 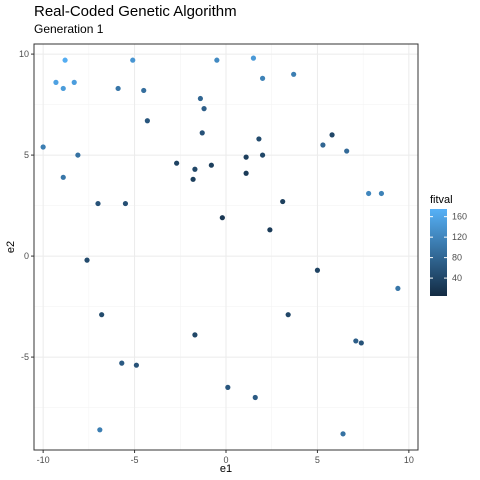 I want to click on y-tick-label: 10, so click(x=24, y=54).